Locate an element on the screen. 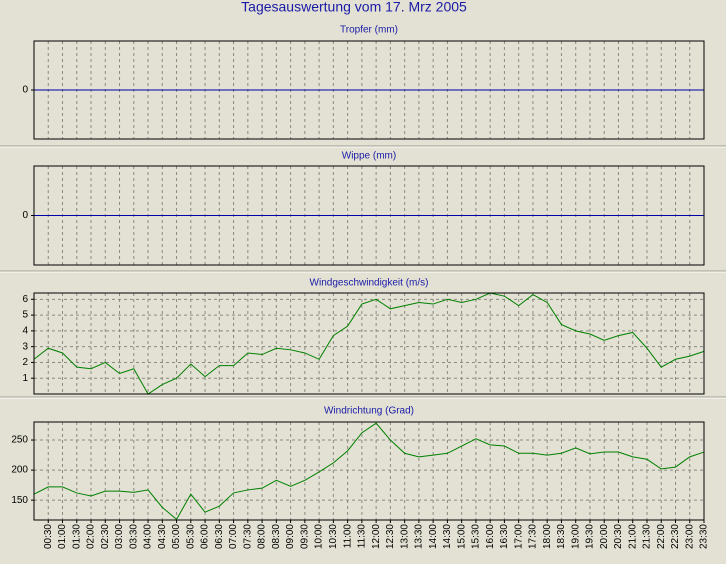  x-tick-label: 11:30 is located at coordinates (362, 536).